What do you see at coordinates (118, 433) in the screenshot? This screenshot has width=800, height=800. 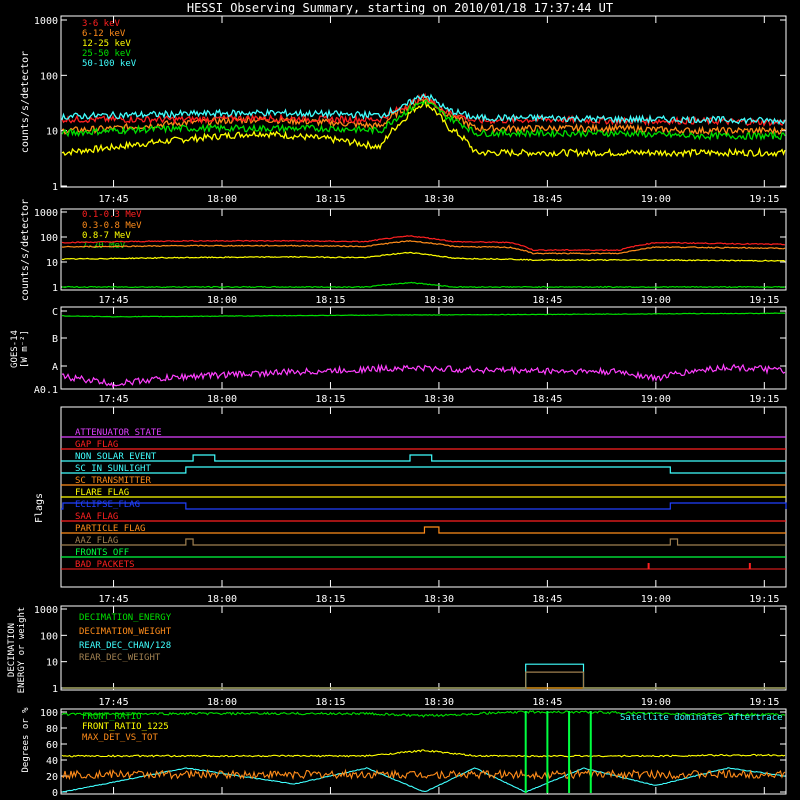 I see `flag-label: ATTENUATOR_STATE` at bounding box center [118, 433].